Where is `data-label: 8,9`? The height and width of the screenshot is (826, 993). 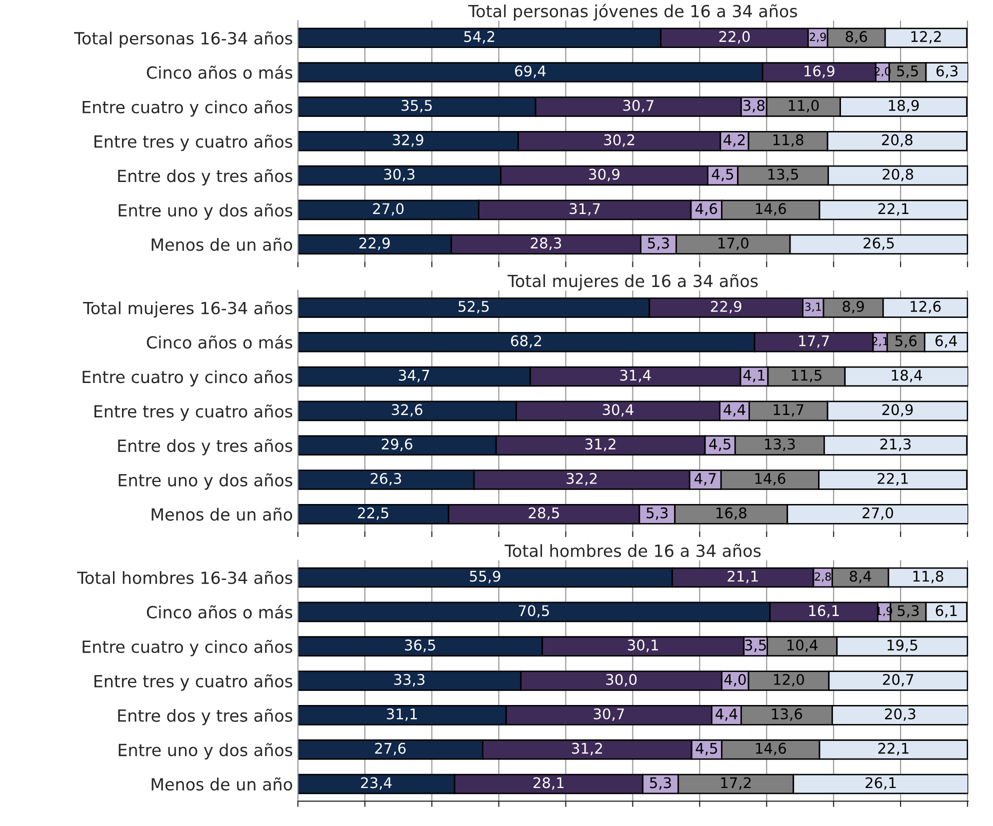 data-label: 8,9 is located at coordinates (853, 307).